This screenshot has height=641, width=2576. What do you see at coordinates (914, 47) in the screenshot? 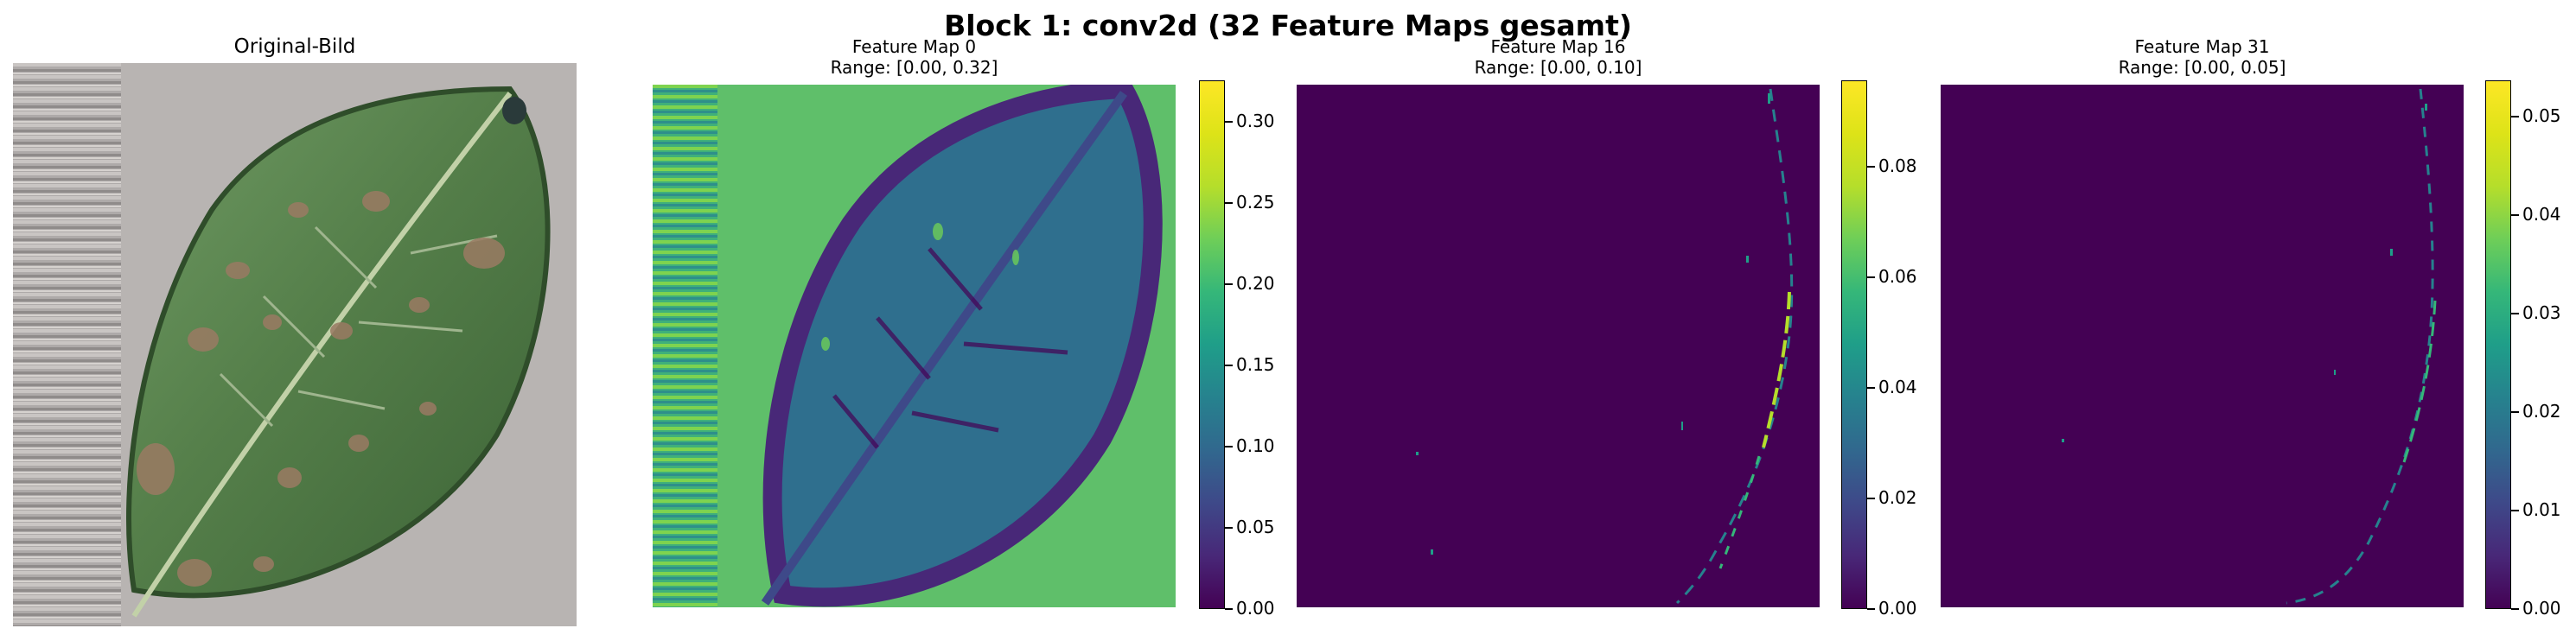
I see `feature-map-0-name: Feature Map 0` at bounding box center [914, 47].